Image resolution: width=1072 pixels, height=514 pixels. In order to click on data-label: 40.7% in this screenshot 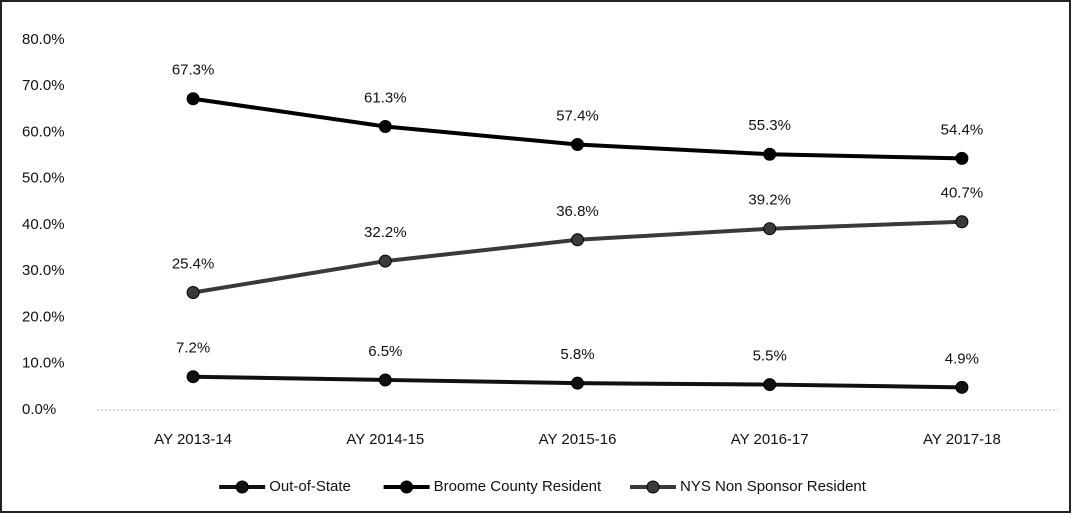, I will do `click(962, 193)`.